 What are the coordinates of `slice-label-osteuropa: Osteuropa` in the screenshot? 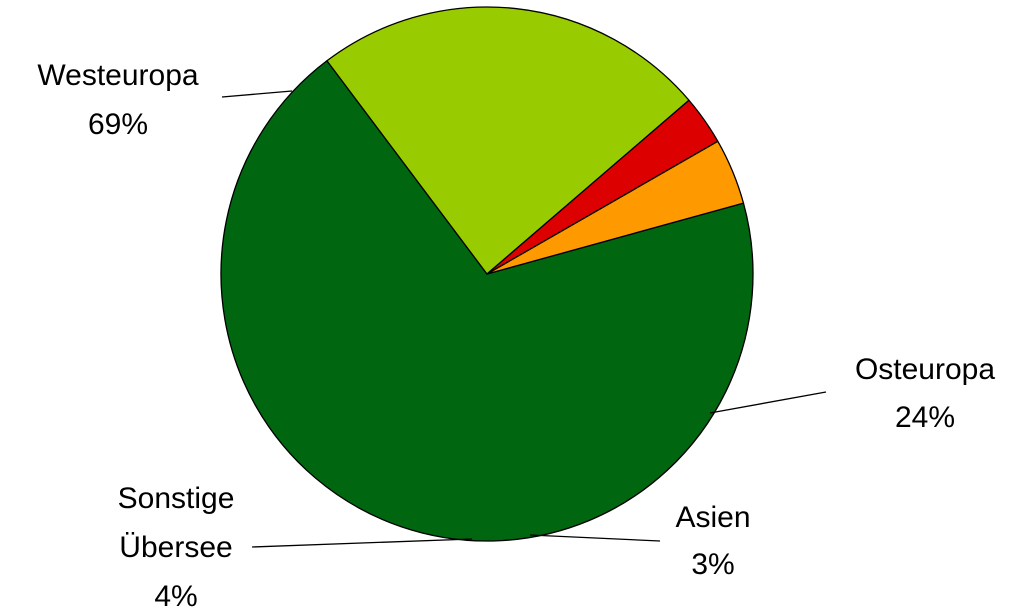 It's located at (925, 369).